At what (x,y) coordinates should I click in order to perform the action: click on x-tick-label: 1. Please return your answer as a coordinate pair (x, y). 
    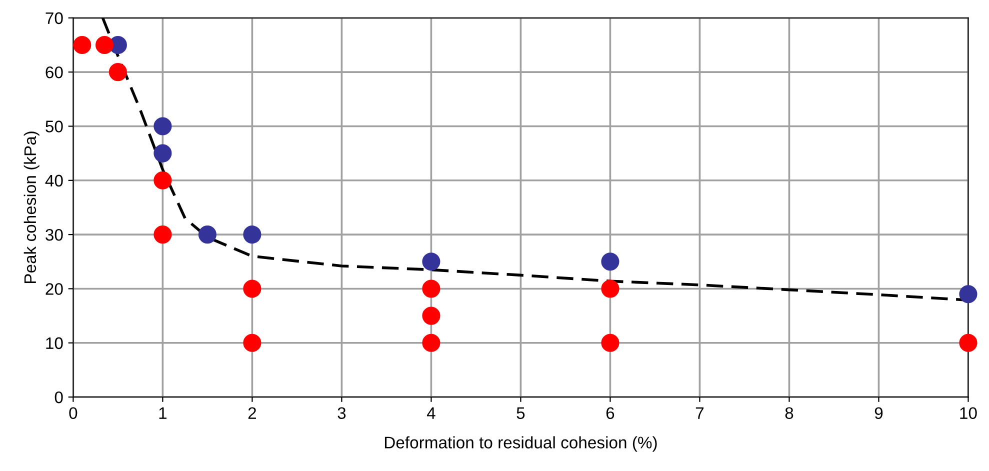
    Looking at the image, I should click on (163, 413).